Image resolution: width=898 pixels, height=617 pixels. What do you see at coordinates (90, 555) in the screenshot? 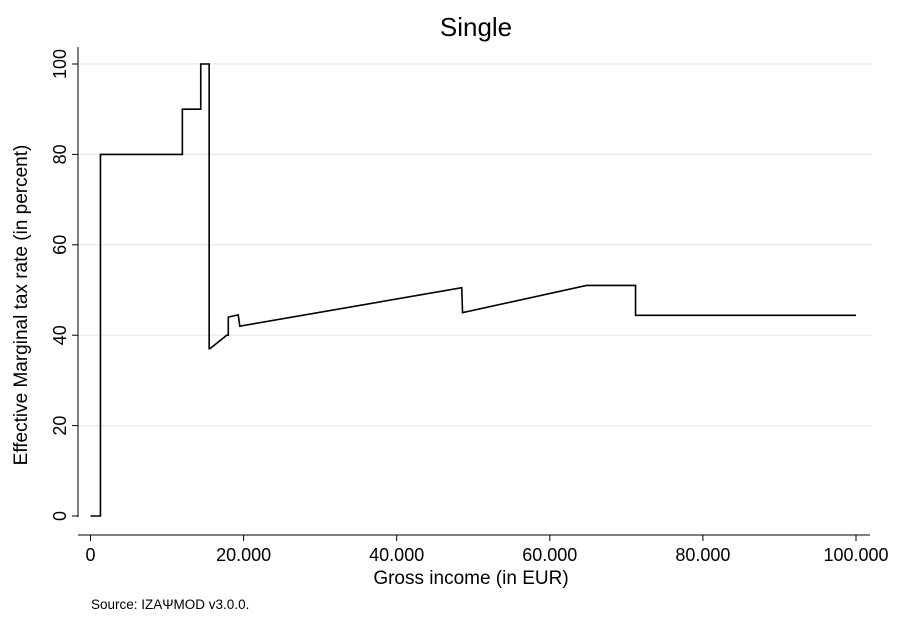
I see `x-tick-label: 0` at bounding box center [90, 555].